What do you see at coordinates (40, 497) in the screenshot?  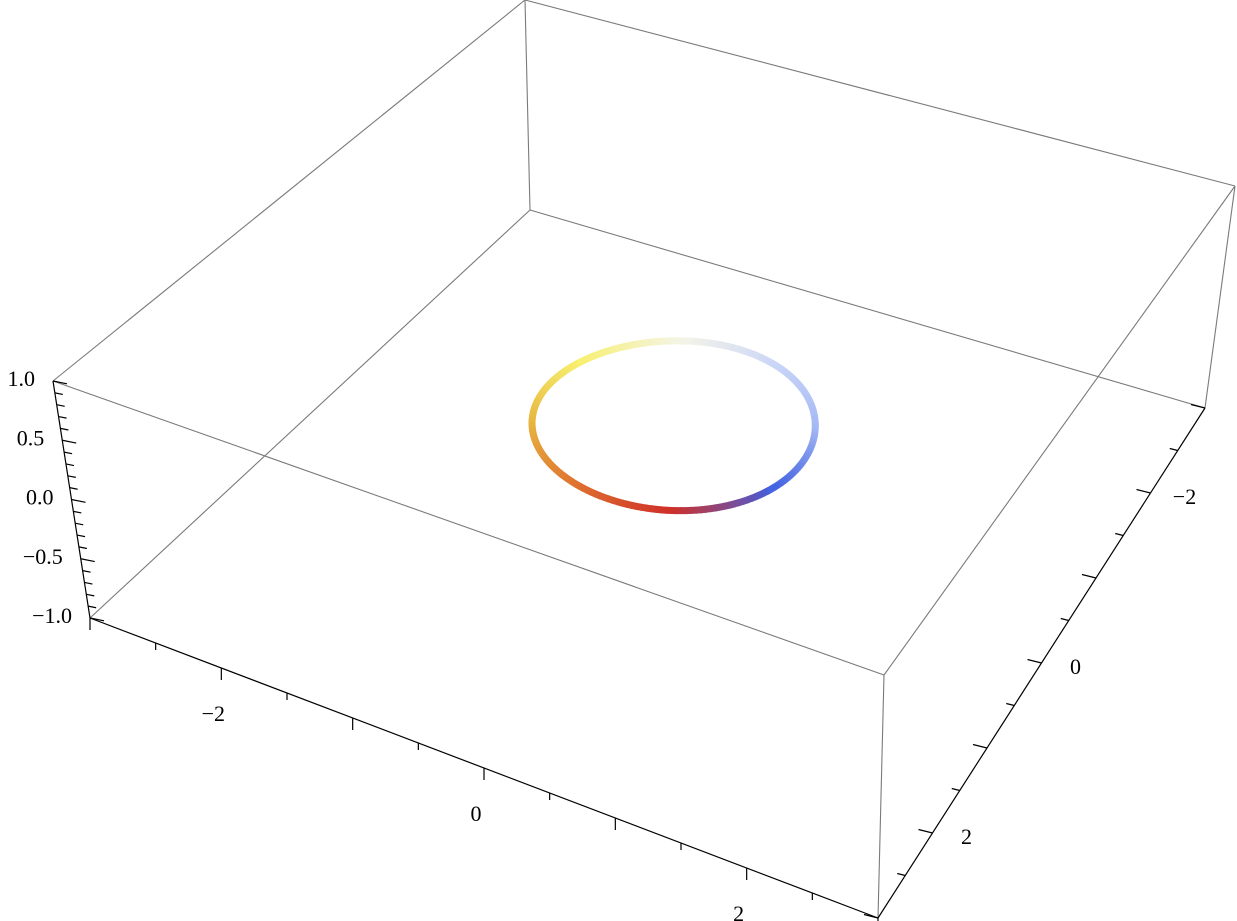 I see `z-tick-label: 0.0` at bounding box center [40, 497].